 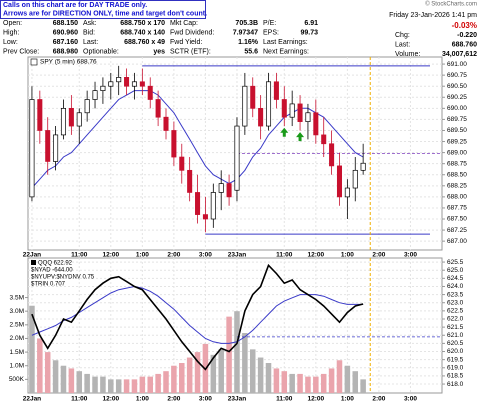 What do you see at coordinates (459, 54) in the screenshot?
I see `quote-value: 34,007,612` at bounding box center [459, 54].